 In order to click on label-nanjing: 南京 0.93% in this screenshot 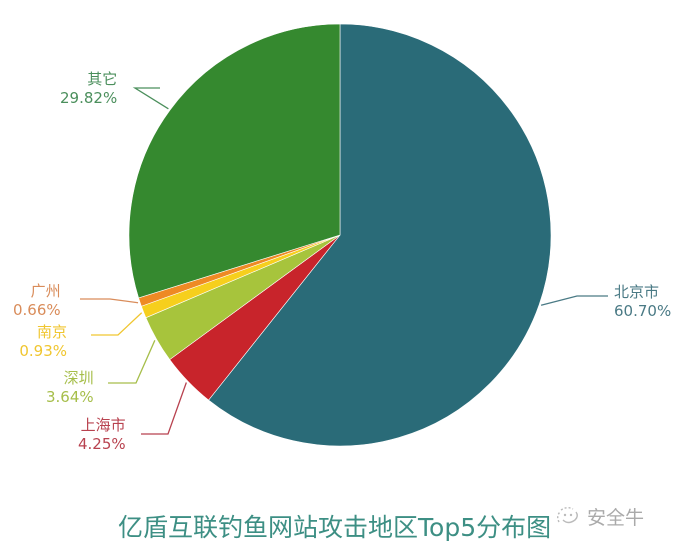, I will do `click(42, 342)`.